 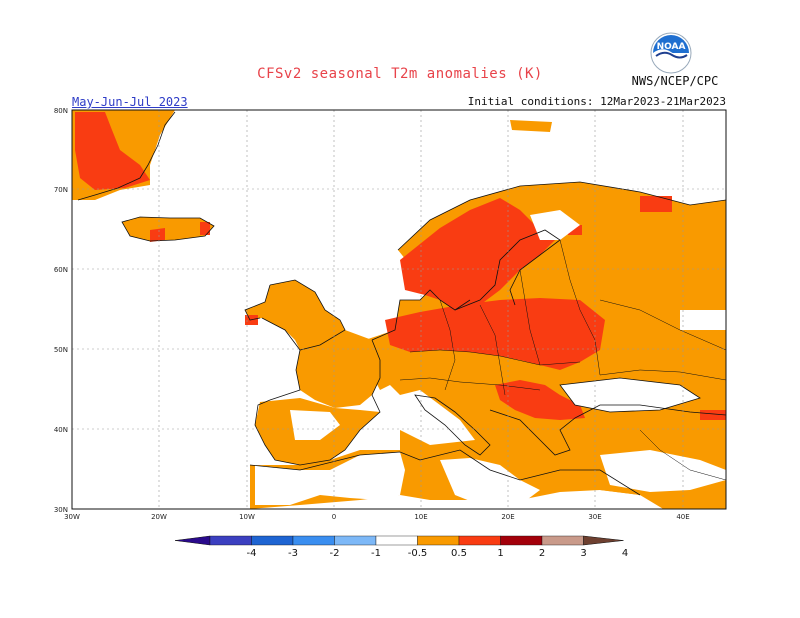 I want to click on colorbar: -4 -3 -2 -1 -0.5 0.5 1 2 3 4, so click(x=401, y=547).